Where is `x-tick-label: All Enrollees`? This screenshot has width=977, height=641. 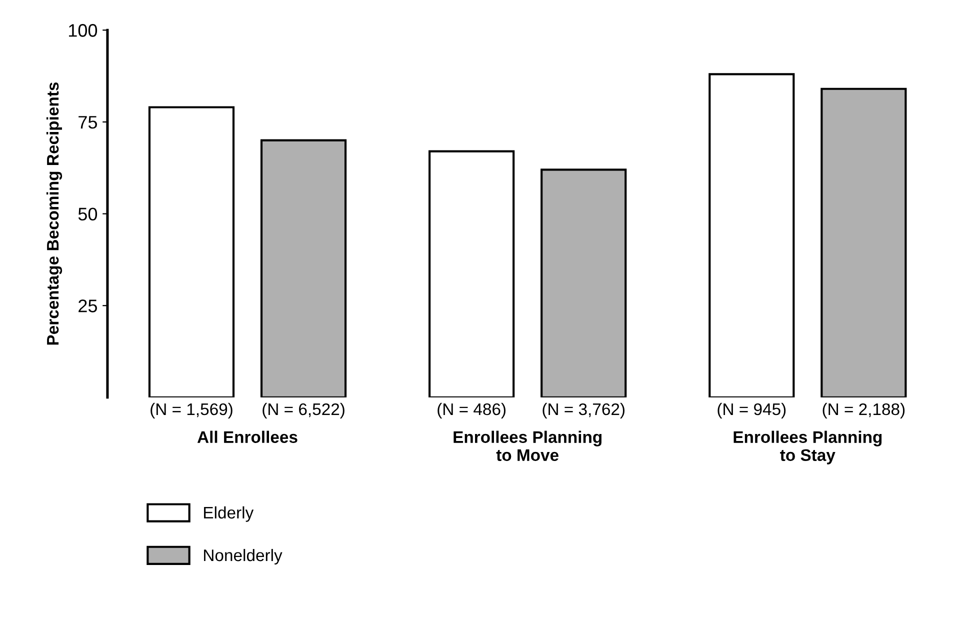
x-tick-label: All Enrollees is located at coordinates (247, 436).